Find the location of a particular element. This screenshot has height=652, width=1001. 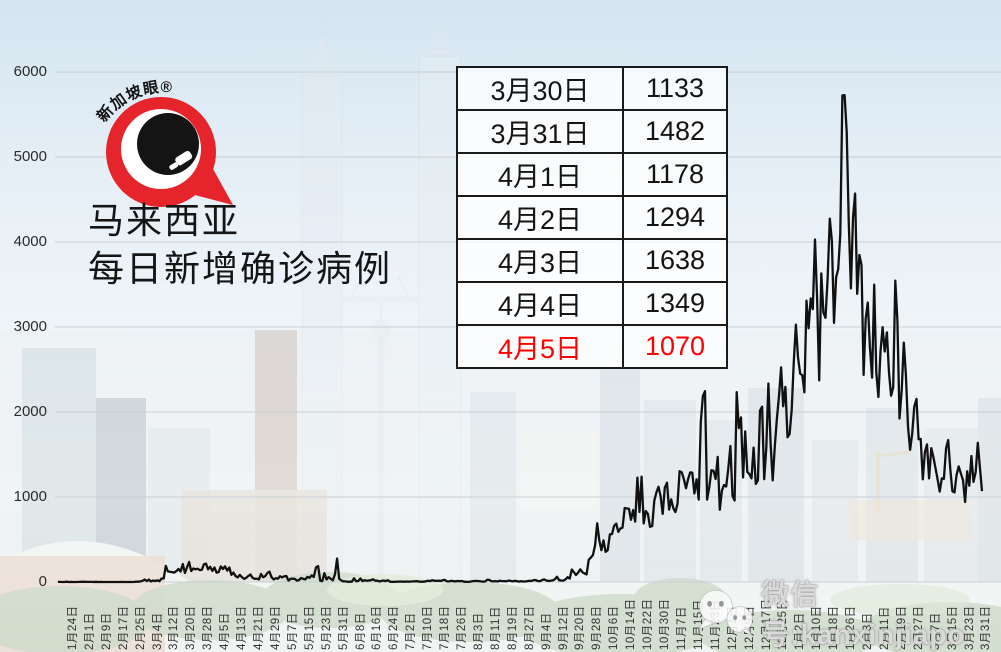

x-tick-label: 2月9日 is located at coordinates (106, 631).